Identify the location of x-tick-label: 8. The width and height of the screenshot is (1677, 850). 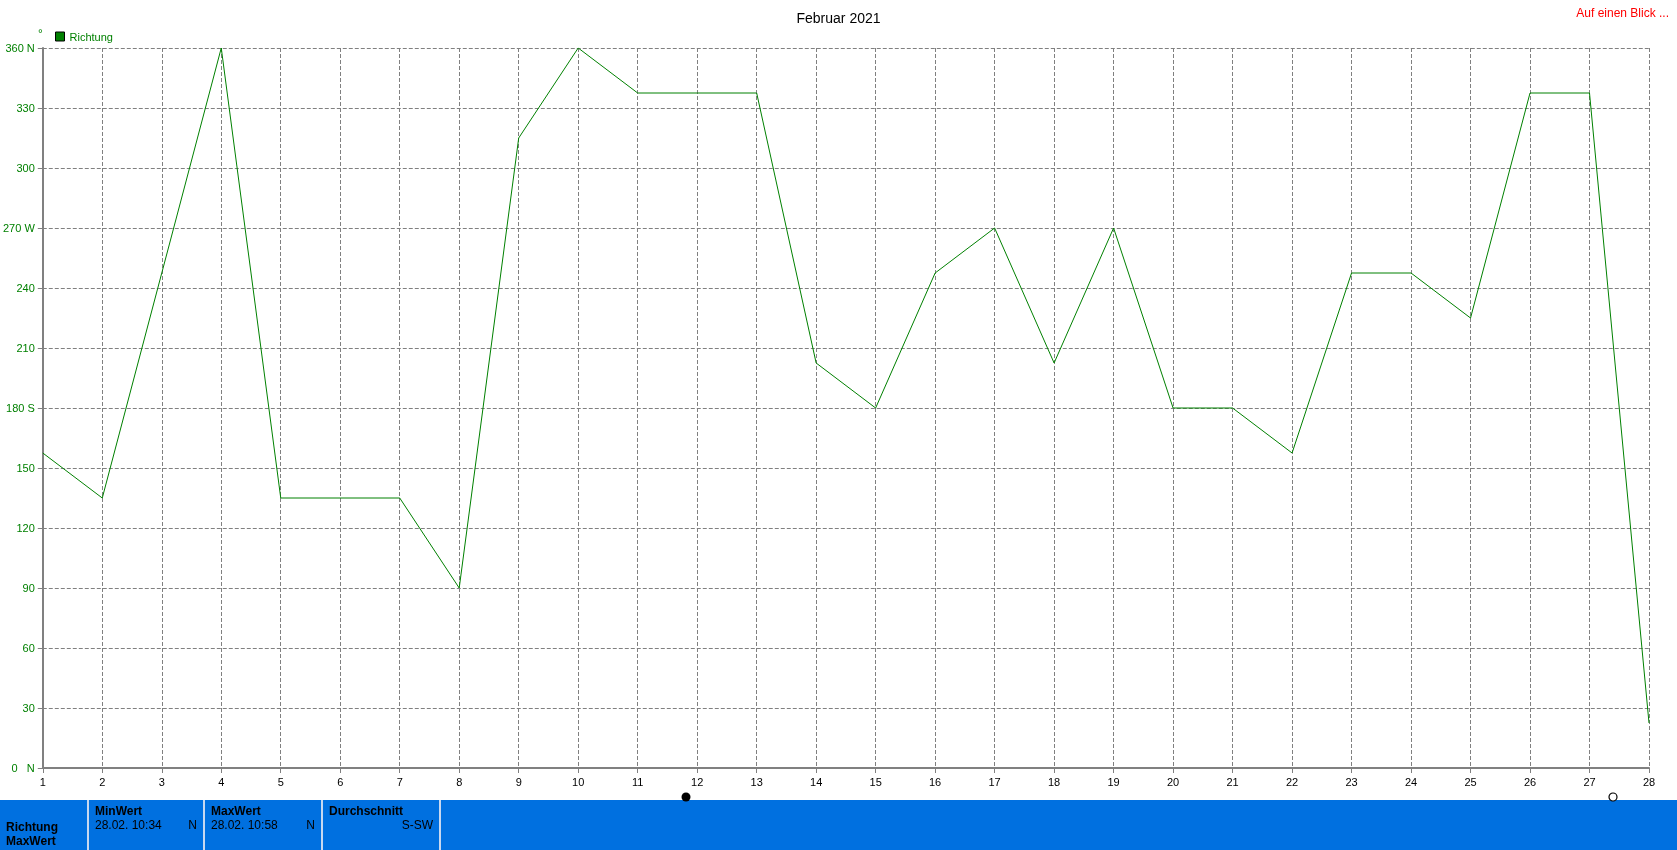
(459, 781).